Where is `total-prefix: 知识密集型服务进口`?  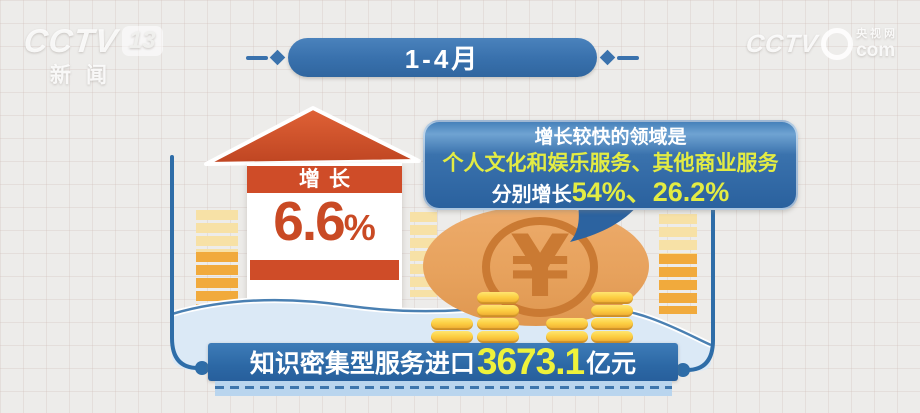 total-prefix: 知识密集型服务进口 is located at coordinates (362, 364).